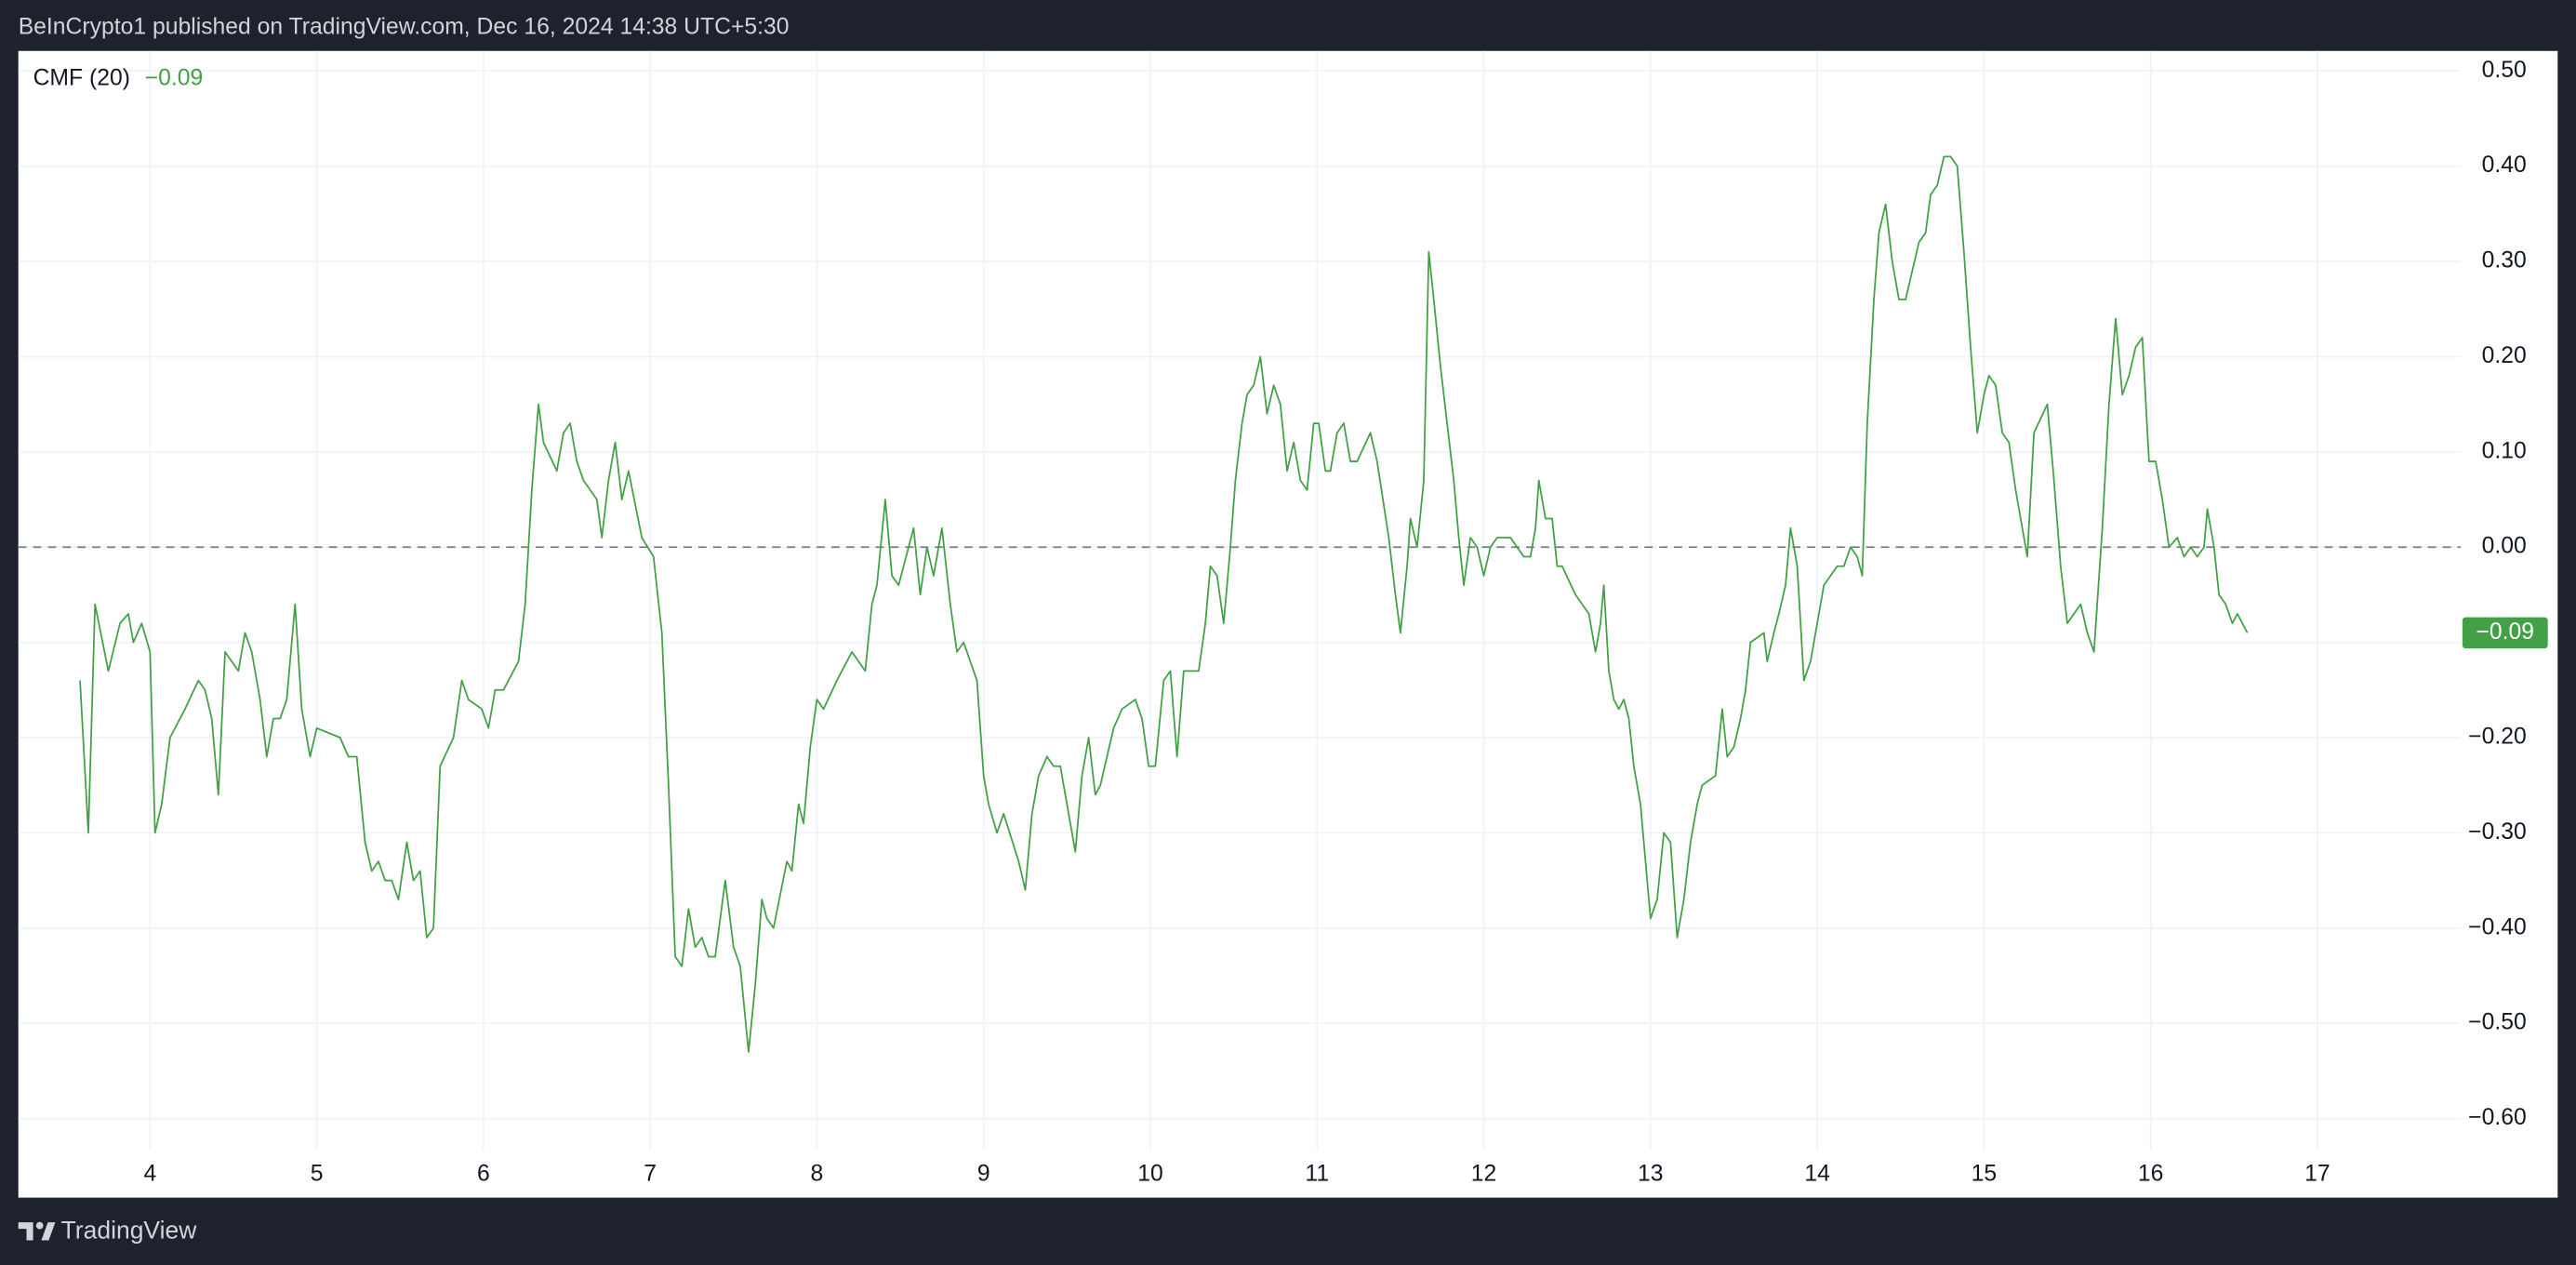 This screenshot has height=1265, width=2576. I want to click on x-tick-label: 8, so click(817, 1173).